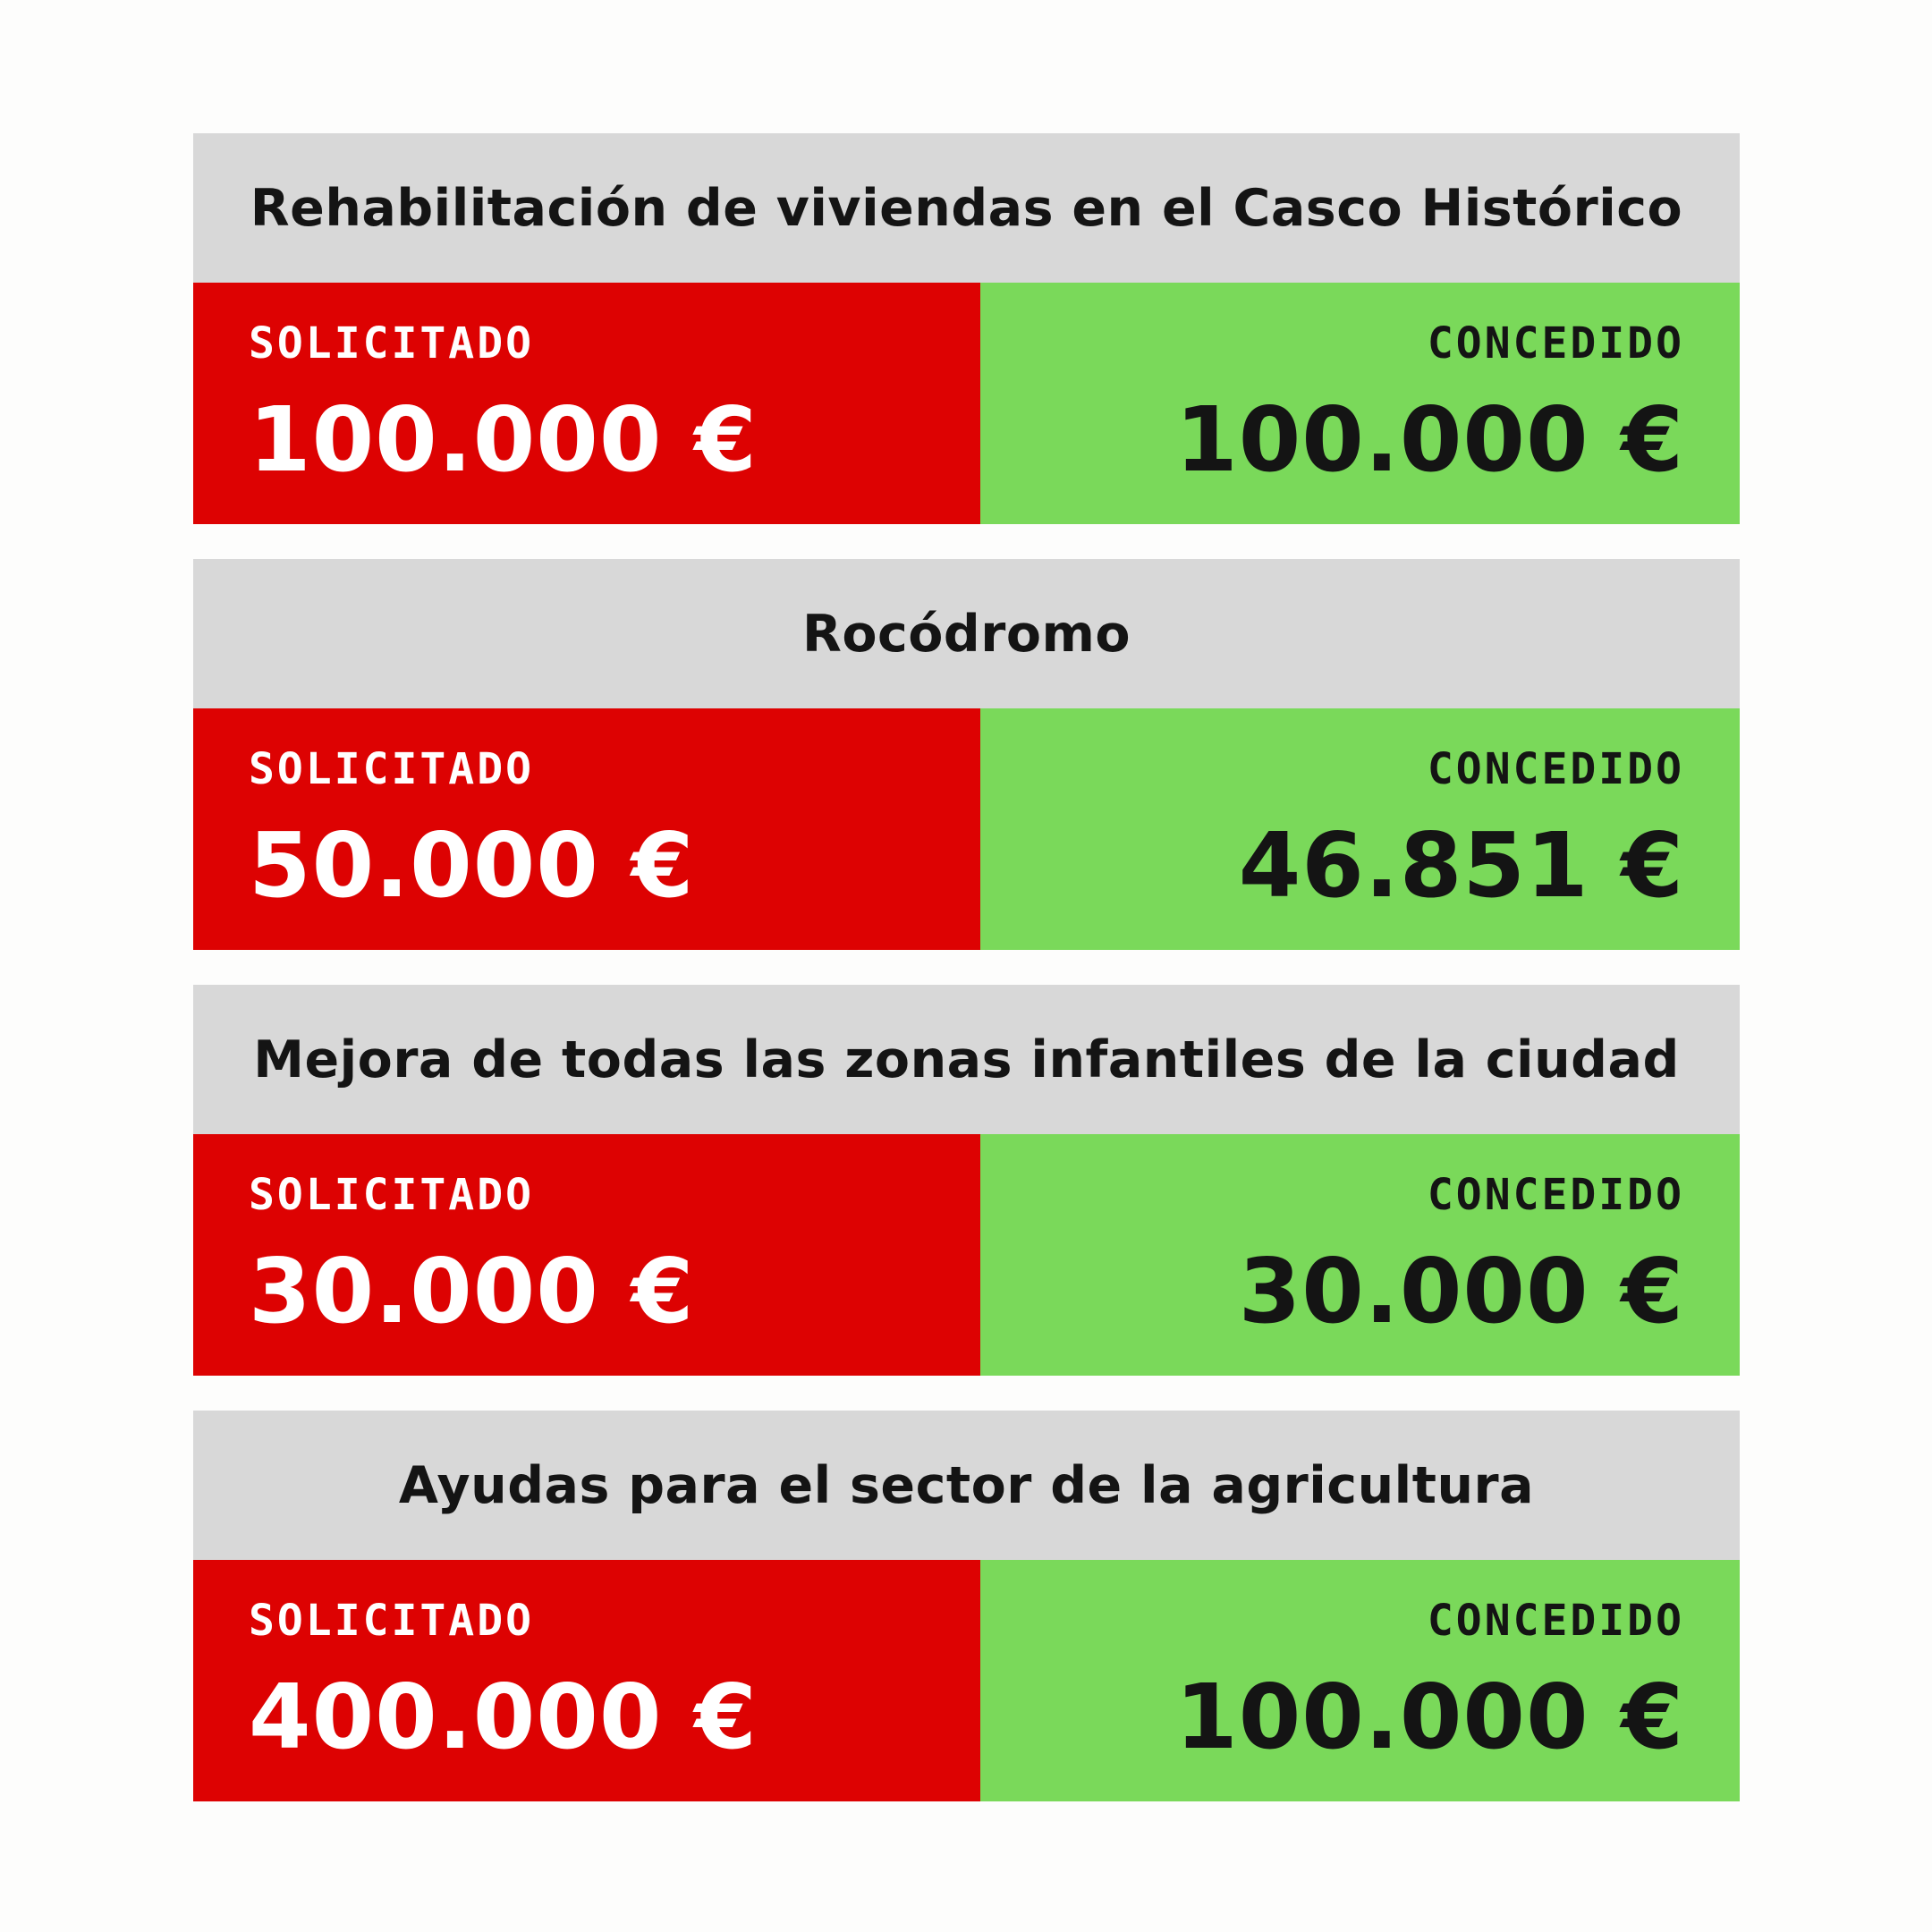 The width and height of the screenshot is (1932, 1932). I want to click on amounts-row: SOLICITADO 400.000 € CONCEDIDO 100.000 €, so click(966, 1680).